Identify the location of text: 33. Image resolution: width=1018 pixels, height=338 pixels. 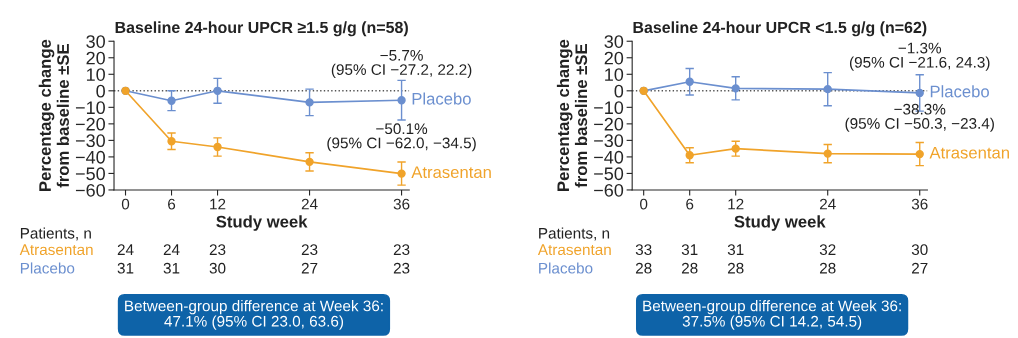
(643, 250).